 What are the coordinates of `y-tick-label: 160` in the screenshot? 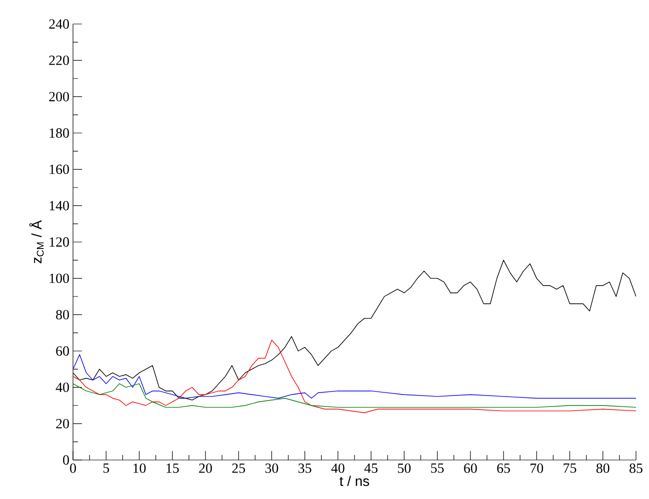 It's located at (59, 169).